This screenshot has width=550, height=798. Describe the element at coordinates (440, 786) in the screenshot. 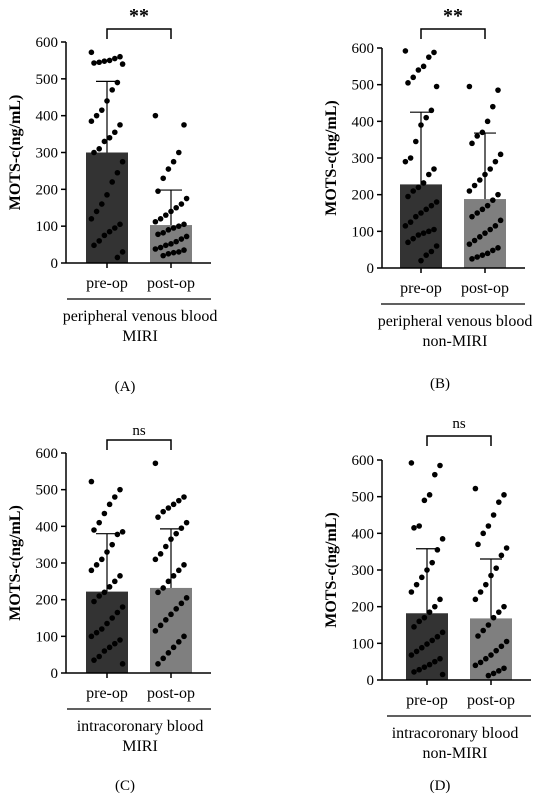

I see `panel-label: (D)` at that location.